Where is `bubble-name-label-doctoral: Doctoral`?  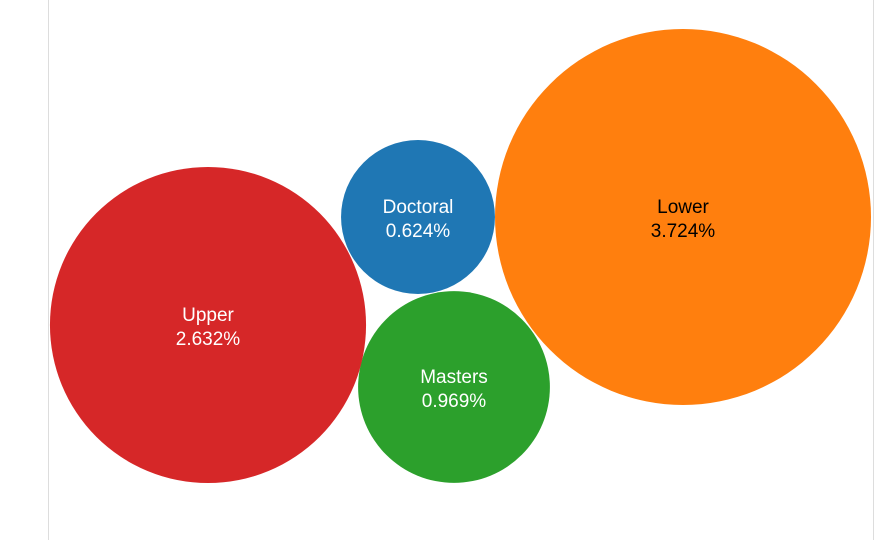 bubble-name-label-doctoral: Doctoral is located at coordinates (418, 207).